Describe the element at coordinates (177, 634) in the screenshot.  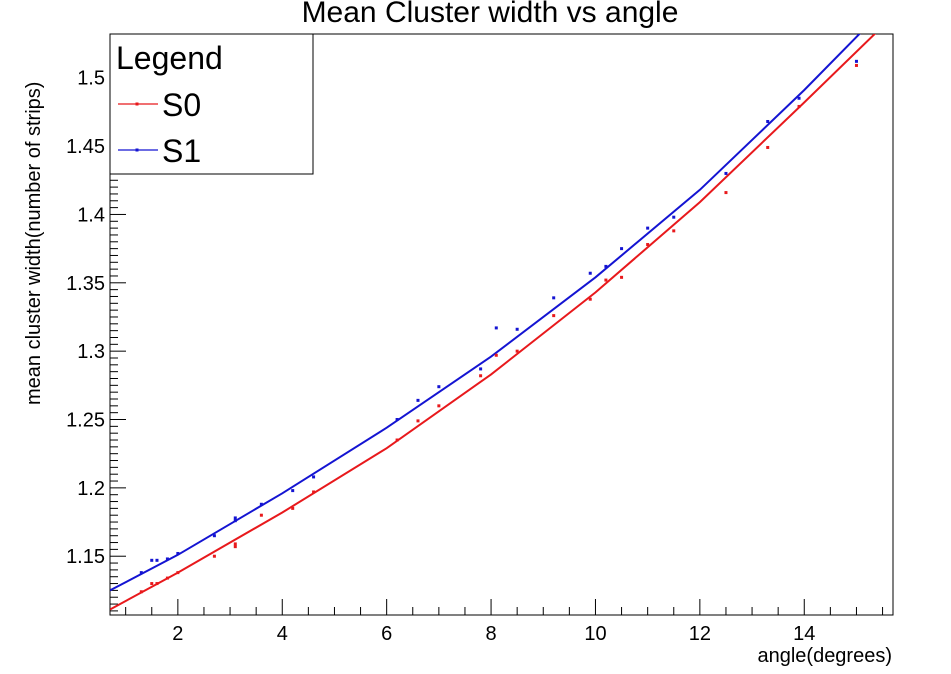
I see `x-tick-label: 2` at that location.